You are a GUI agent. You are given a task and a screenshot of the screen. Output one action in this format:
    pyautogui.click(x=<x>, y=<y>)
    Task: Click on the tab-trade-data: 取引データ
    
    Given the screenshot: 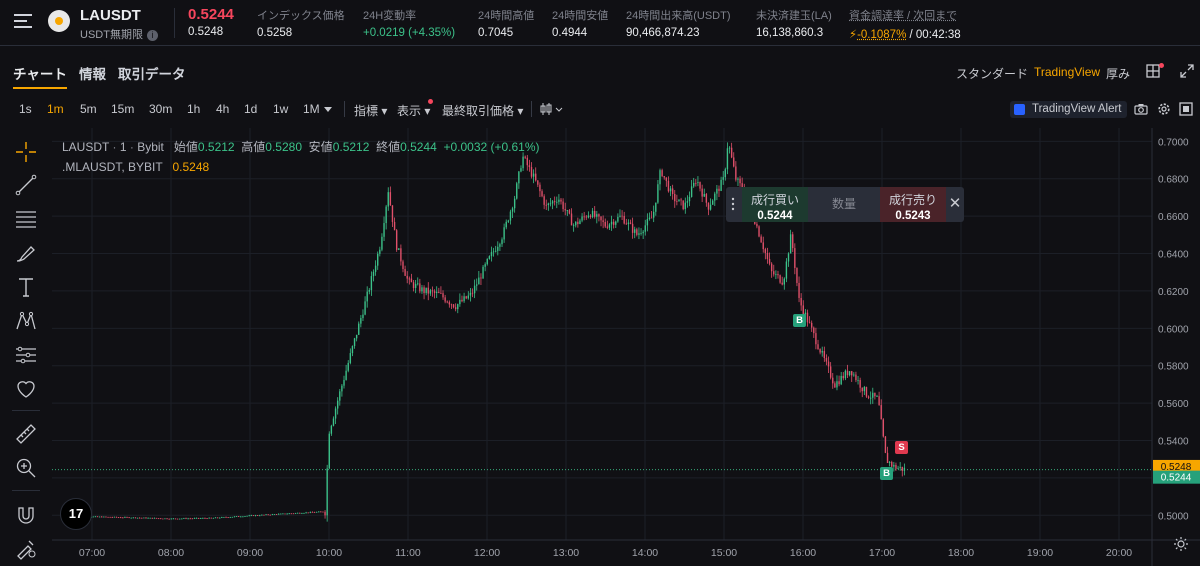 What is the action you would take?
    pyautogui.click(x=152, y=74)
    